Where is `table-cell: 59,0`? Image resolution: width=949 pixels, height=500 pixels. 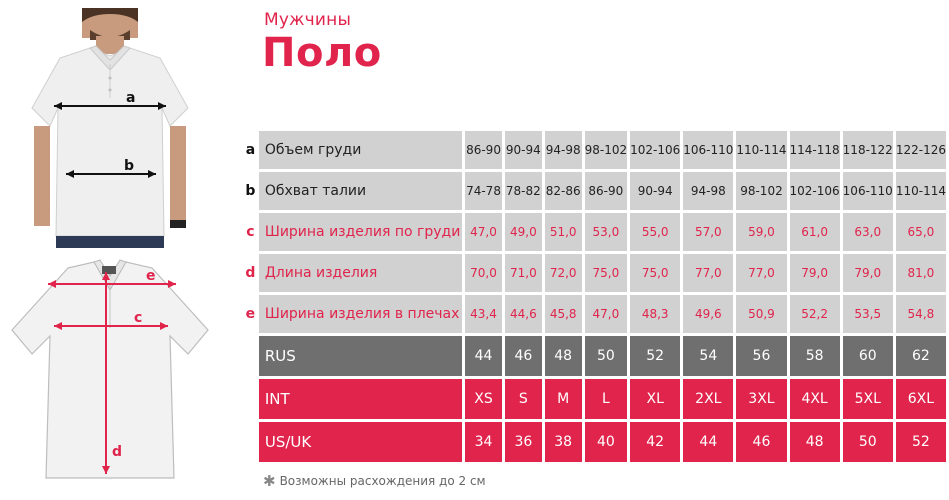 table-cell: 59,0 is located at coordinates (761, 232).